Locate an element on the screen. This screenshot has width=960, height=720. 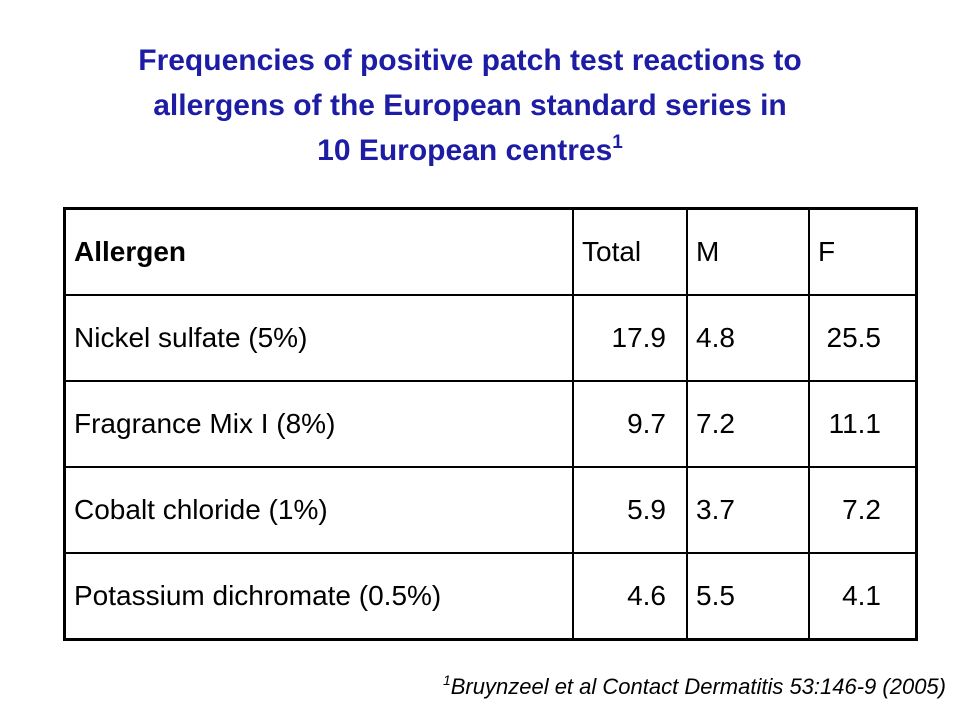
value-cell: 4.6 is located at coordinates (630, 596).